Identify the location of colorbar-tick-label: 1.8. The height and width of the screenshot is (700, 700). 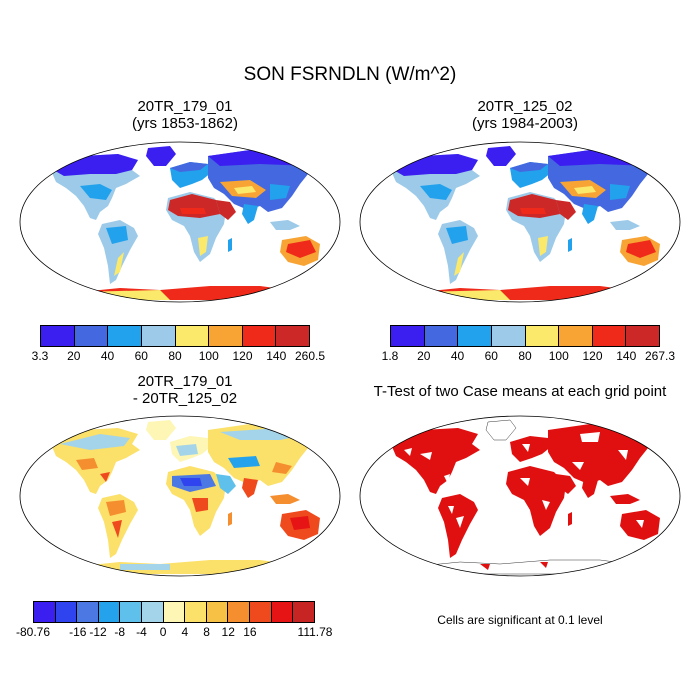
(390, 356).